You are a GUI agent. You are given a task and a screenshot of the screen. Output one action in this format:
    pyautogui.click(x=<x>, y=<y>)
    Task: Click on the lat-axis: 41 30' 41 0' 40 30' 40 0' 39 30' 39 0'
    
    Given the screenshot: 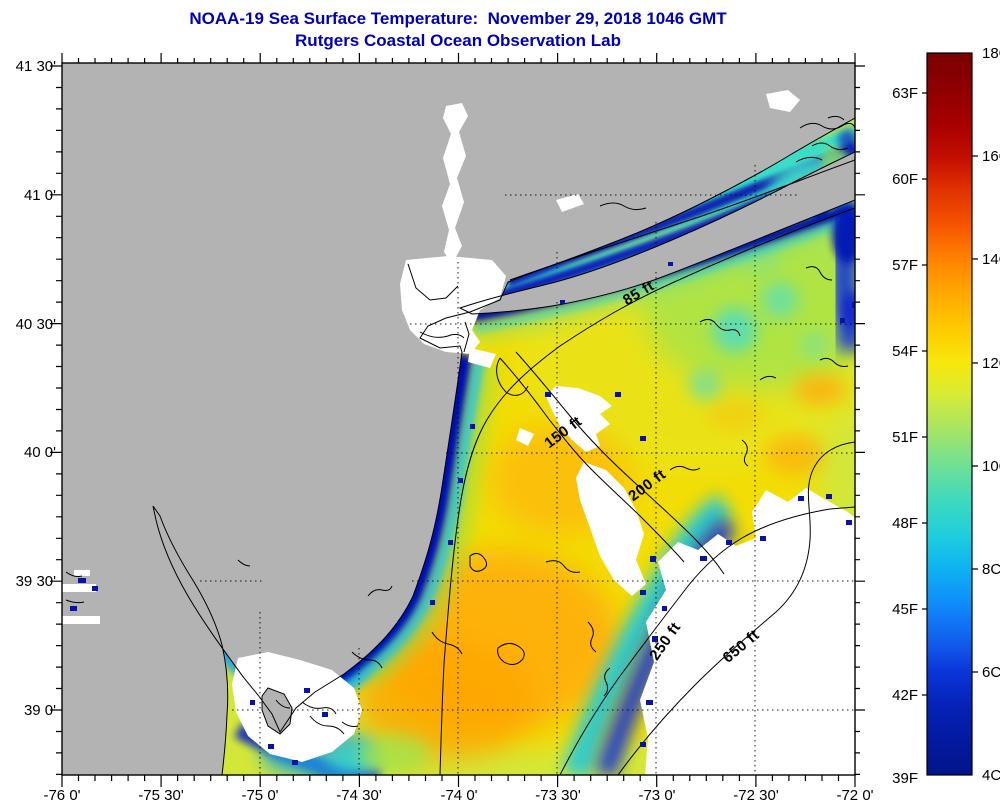 What is the action you would take?
    pyautogui.click(x=36, y=388)
    